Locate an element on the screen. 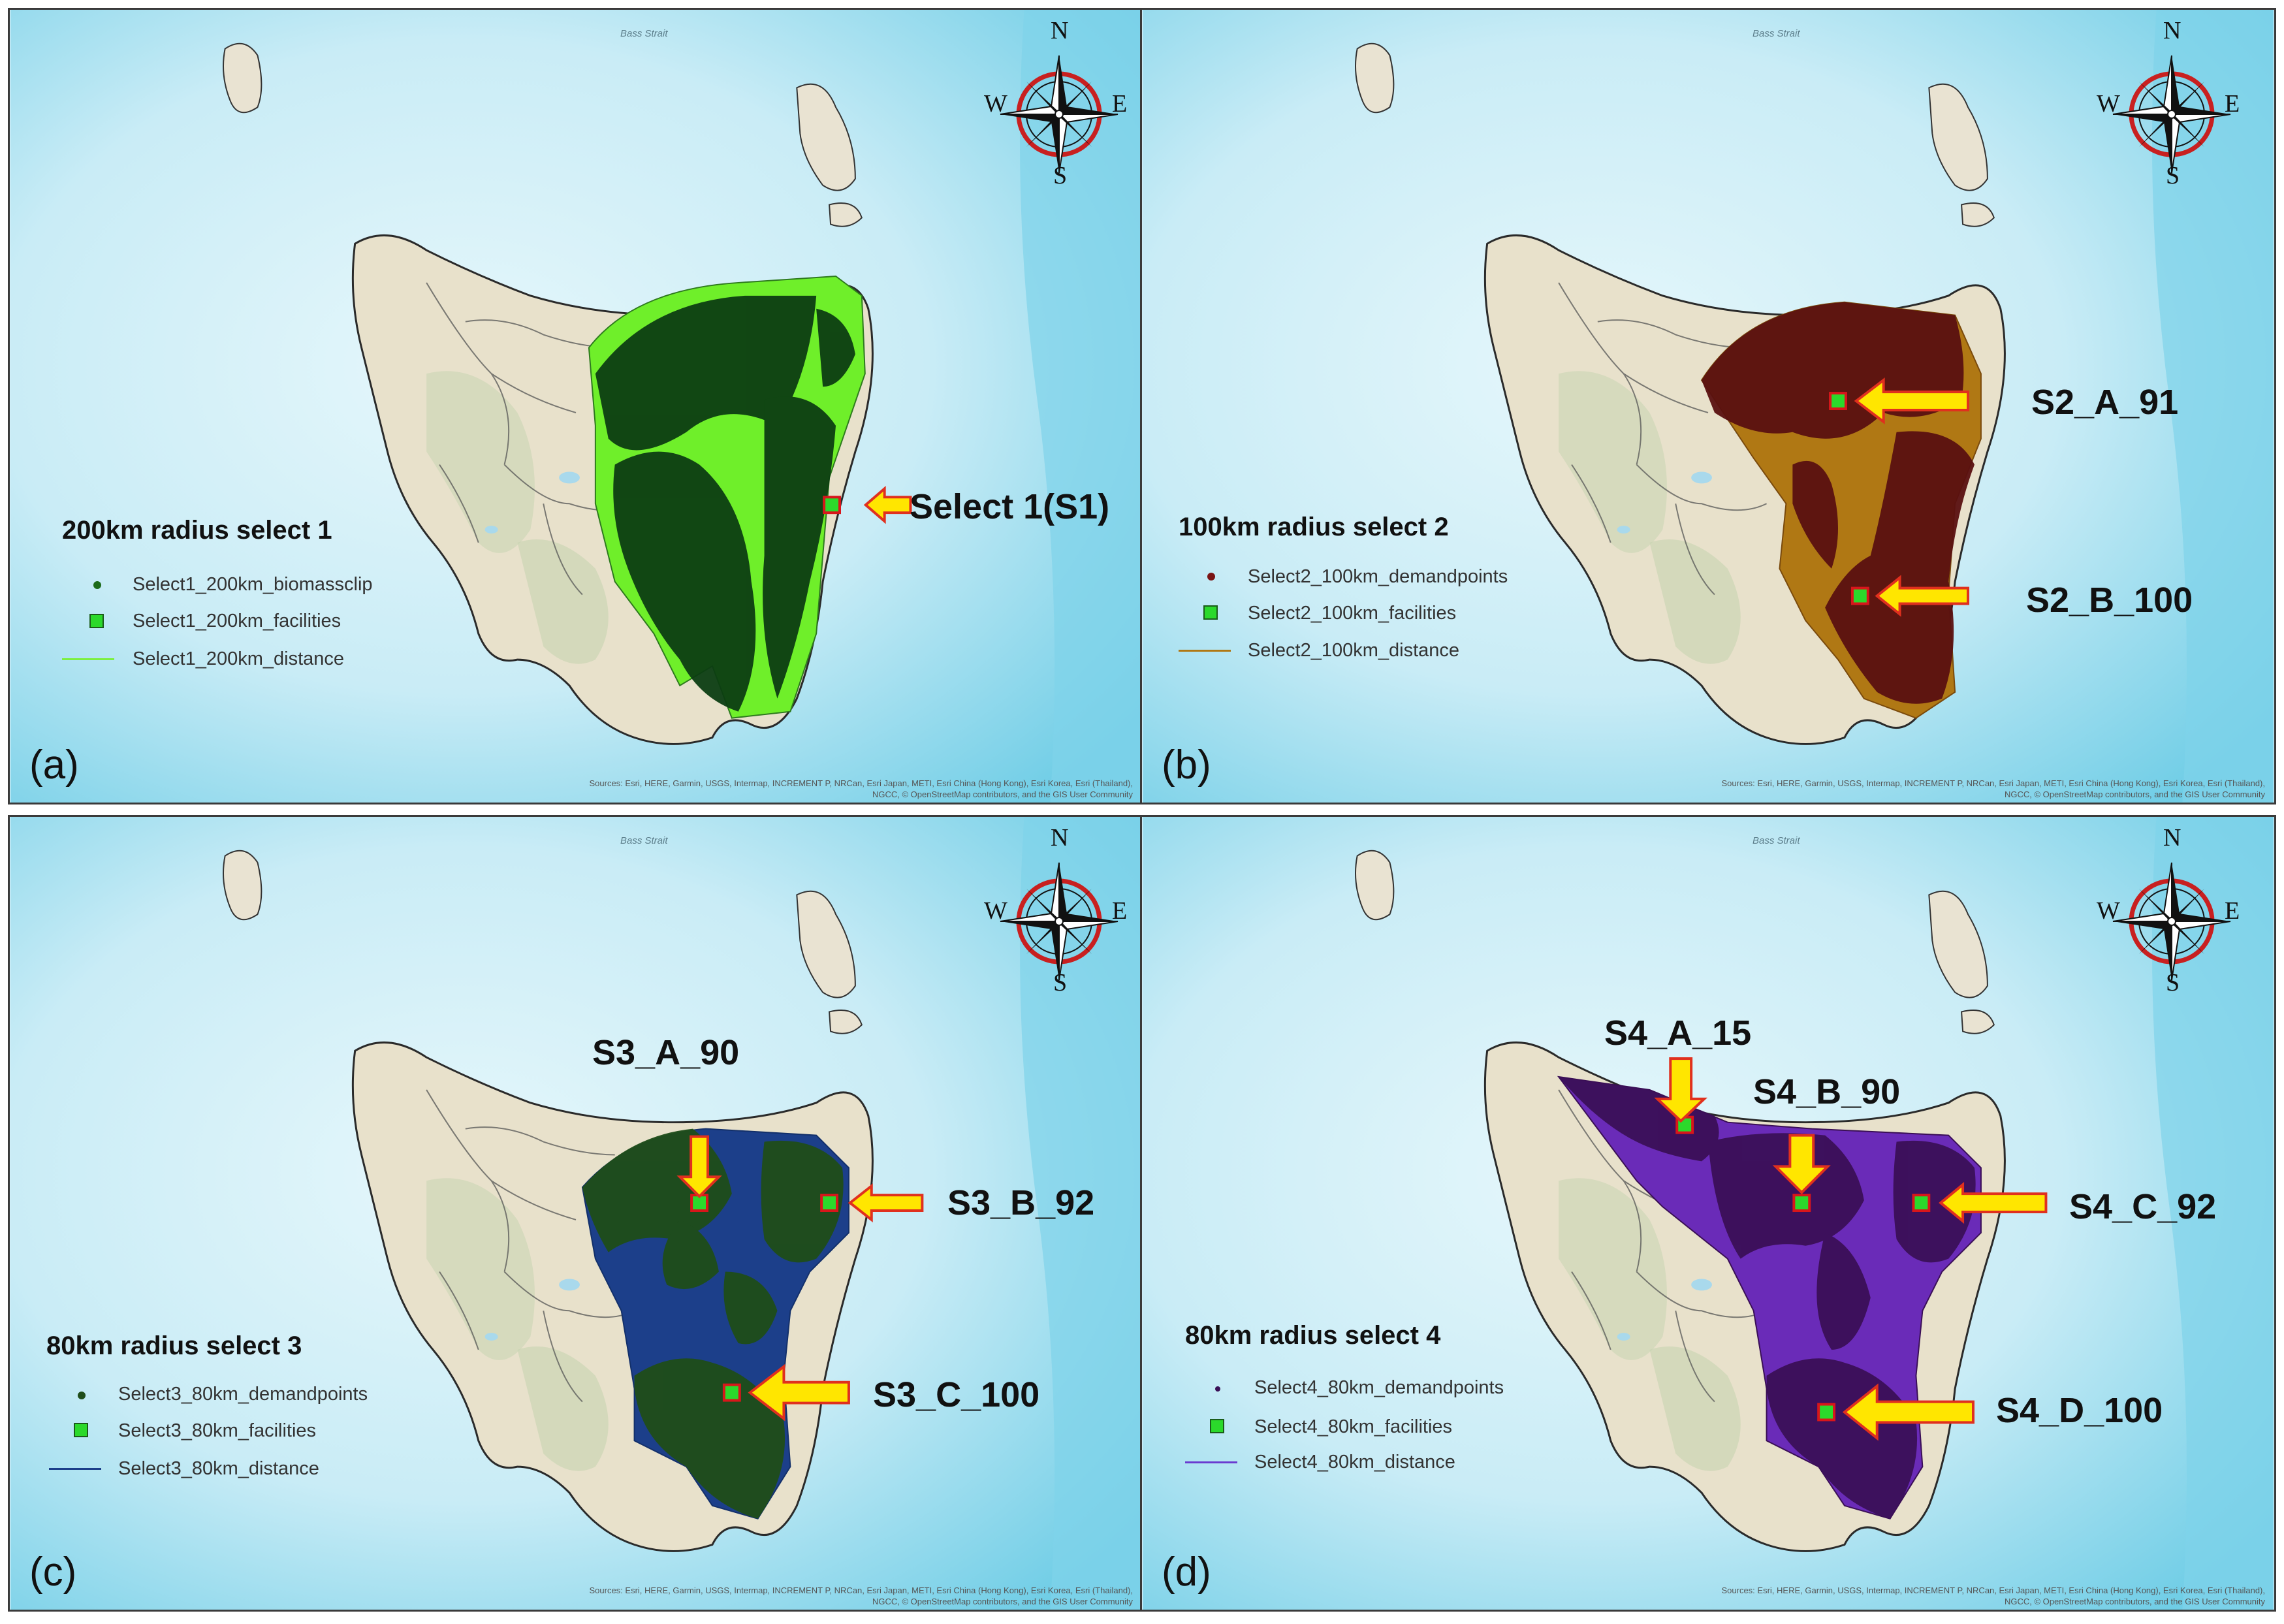  site-label: S4_C_92 is located at coordinates (2143, 1206).